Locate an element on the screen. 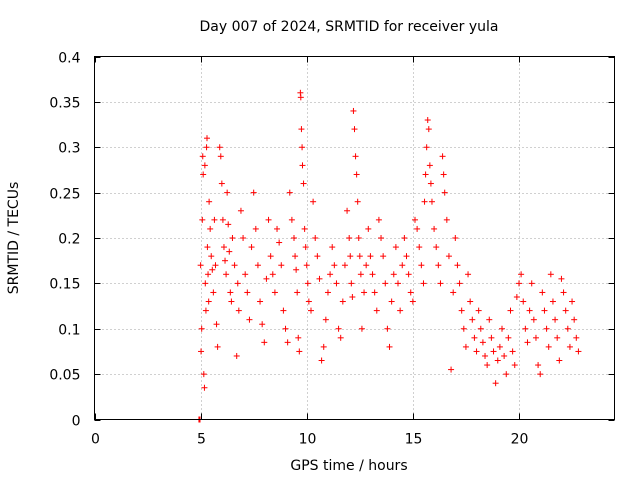 Image resolution: width=640 pixels, height=480 pixels. x-axis-title: GPS time / hours is located at coordinates (348, 466).